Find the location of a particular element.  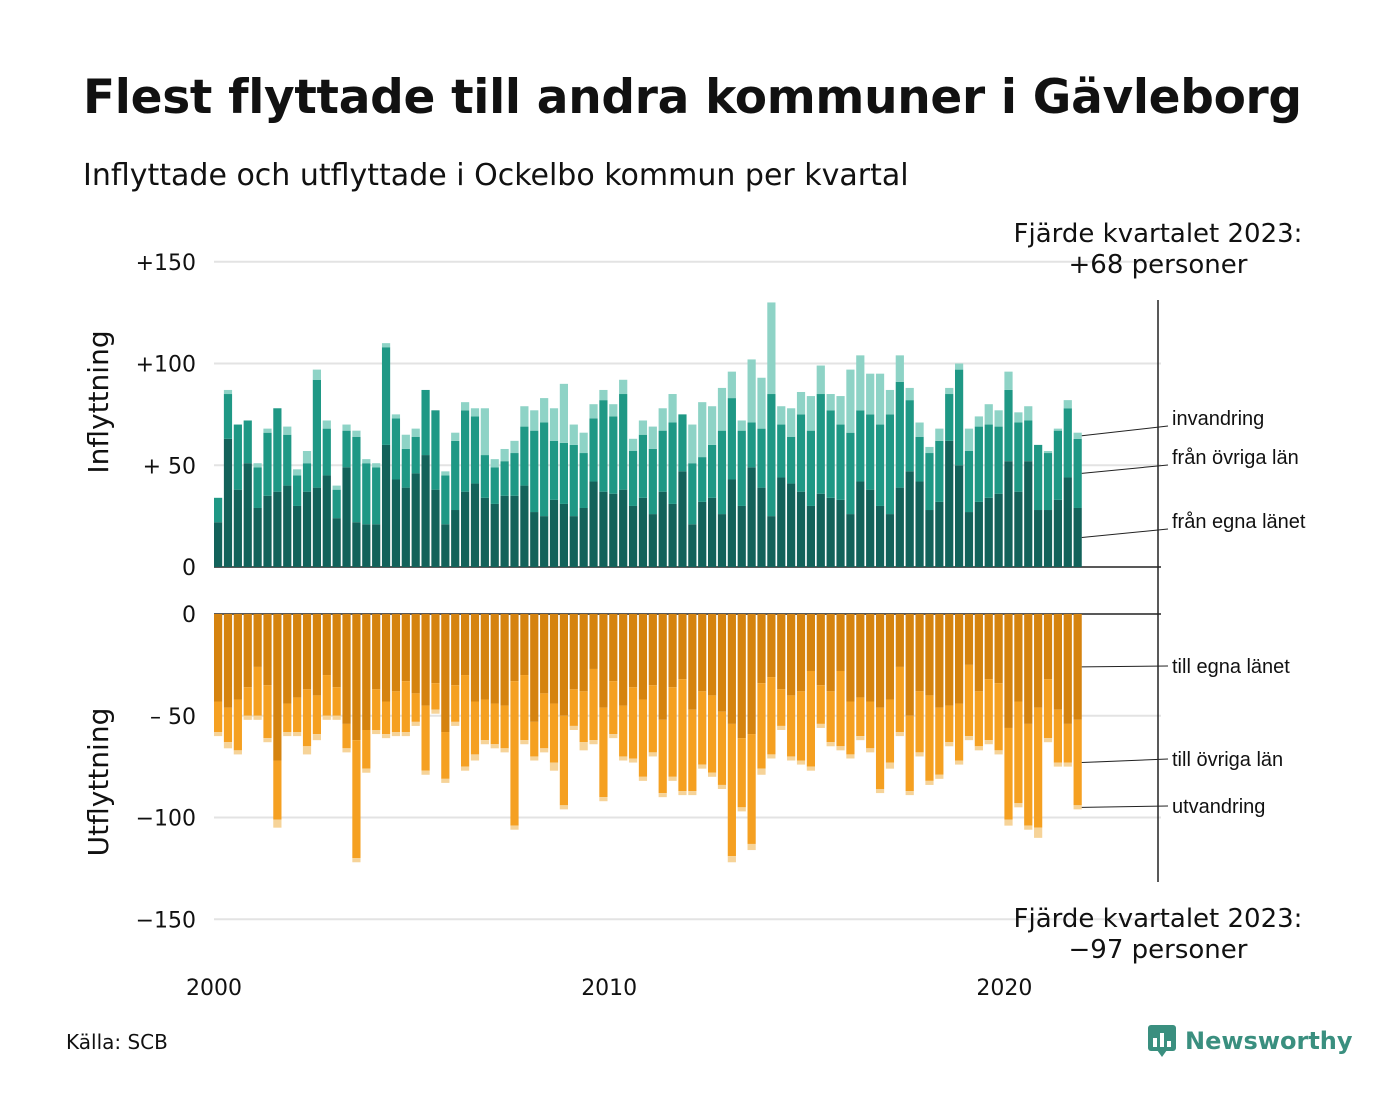

top-annotation-line1: Fjärde kvartalet 2023: is located at coordinates (1158, 234).